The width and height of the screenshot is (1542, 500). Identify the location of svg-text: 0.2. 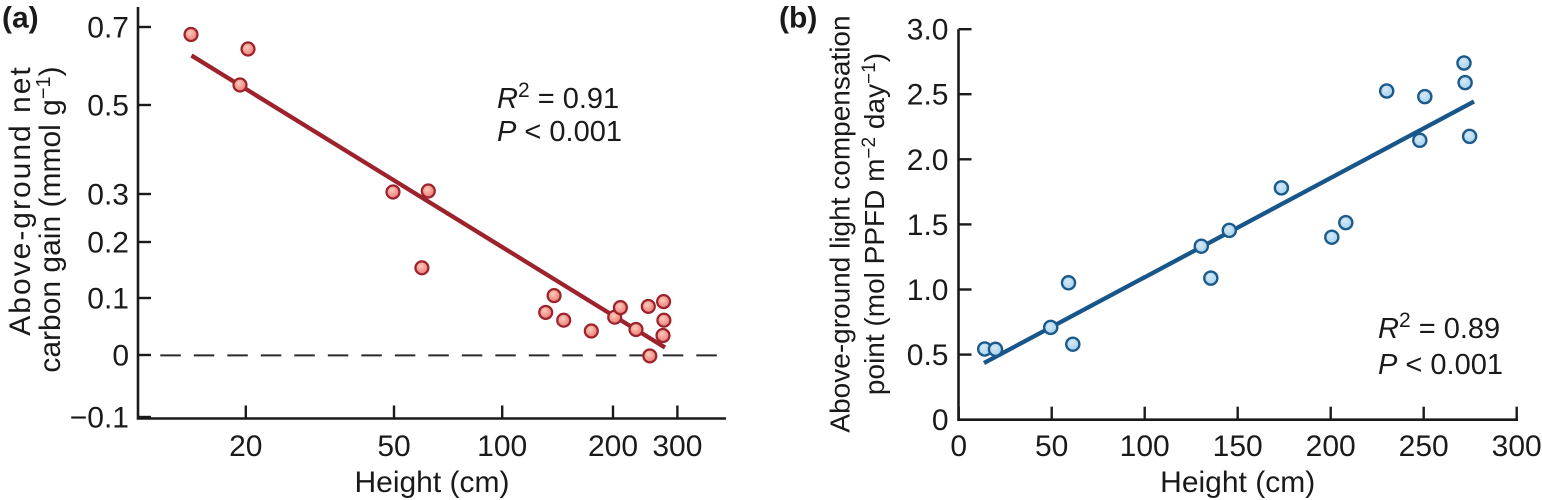
(108, 243).